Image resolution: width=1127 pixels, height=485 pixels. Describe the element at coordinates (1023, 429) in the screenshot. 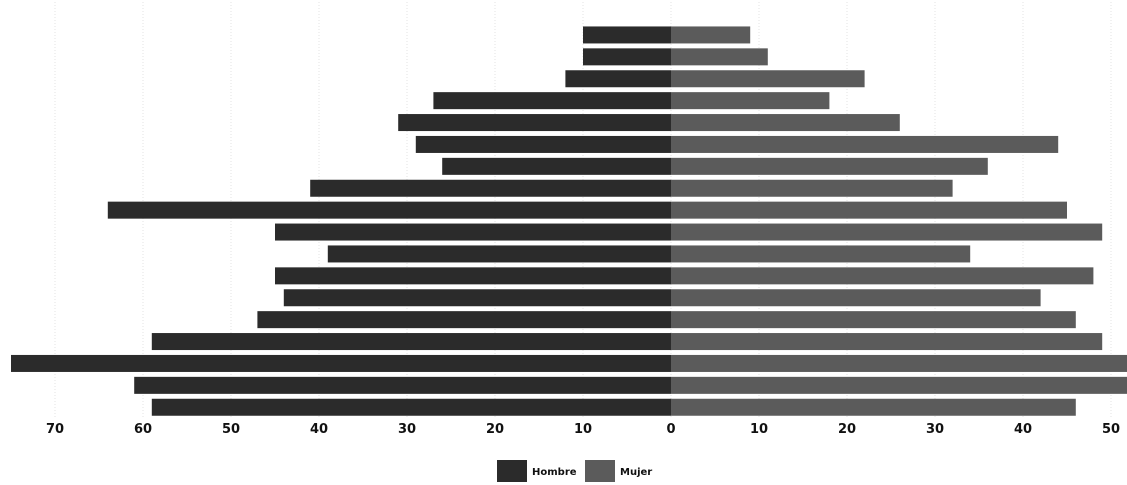

I see `x-tick-label-11: 40` at that location.